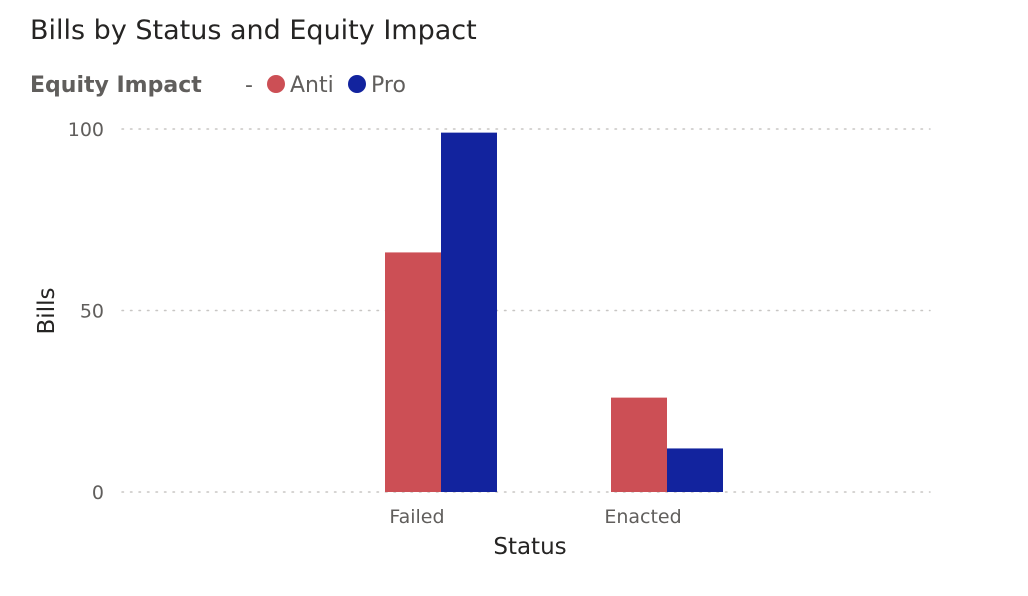  What do you see at coordinates (116, 85) in the screenshot?
I see `legend-title: Equity Impact` at bounding box center [116, 85].